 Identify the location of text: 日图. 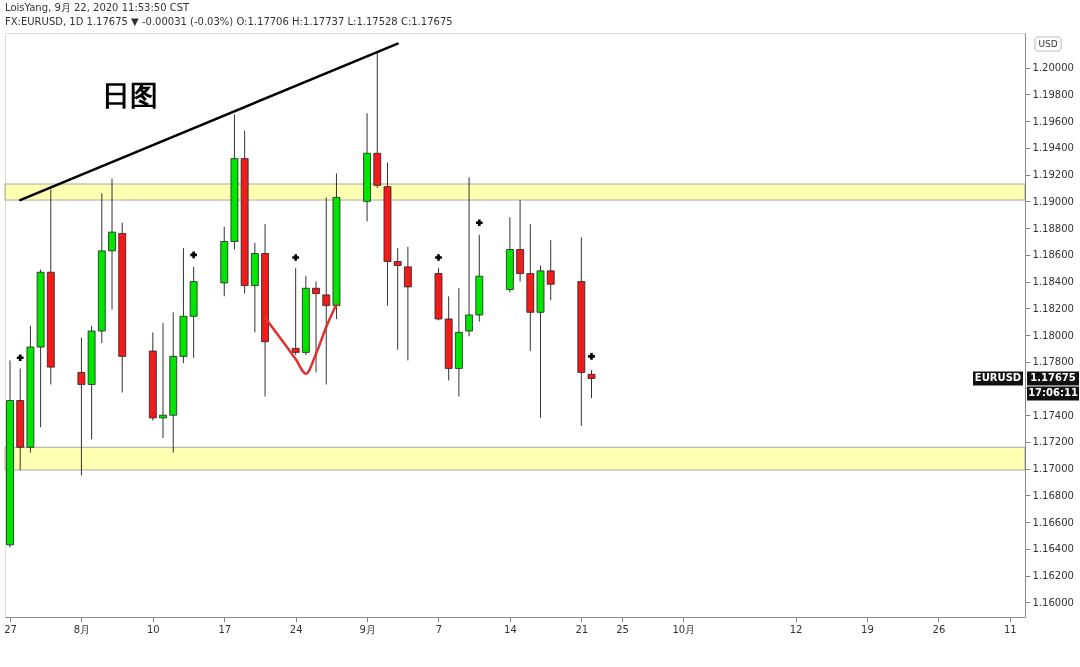
(130, 95).